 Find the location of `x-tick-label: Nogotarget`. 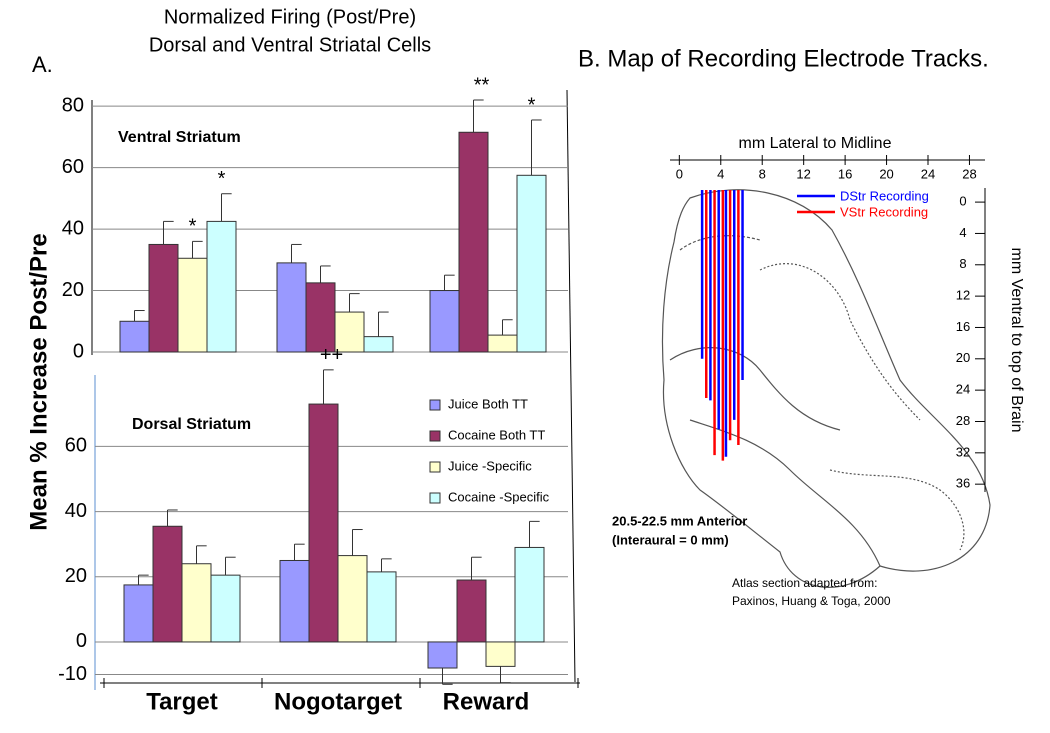

x-tick-label: Nogotarget is located at coordinates (338, 701).